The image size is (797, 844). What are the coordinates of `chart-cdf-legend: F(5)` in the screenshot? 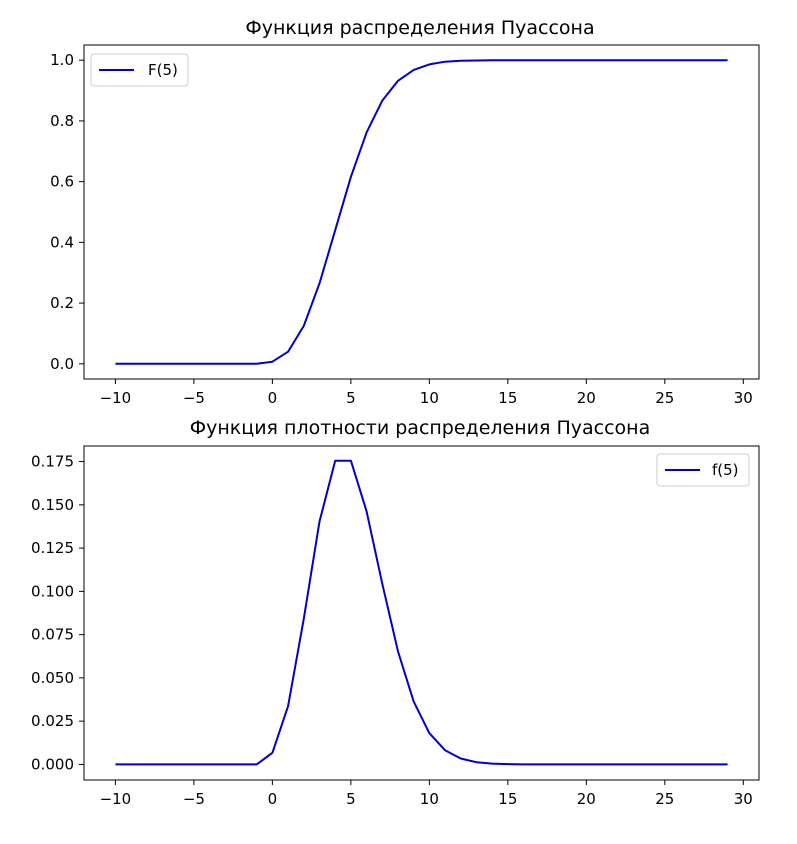 It's located at (139, 70).